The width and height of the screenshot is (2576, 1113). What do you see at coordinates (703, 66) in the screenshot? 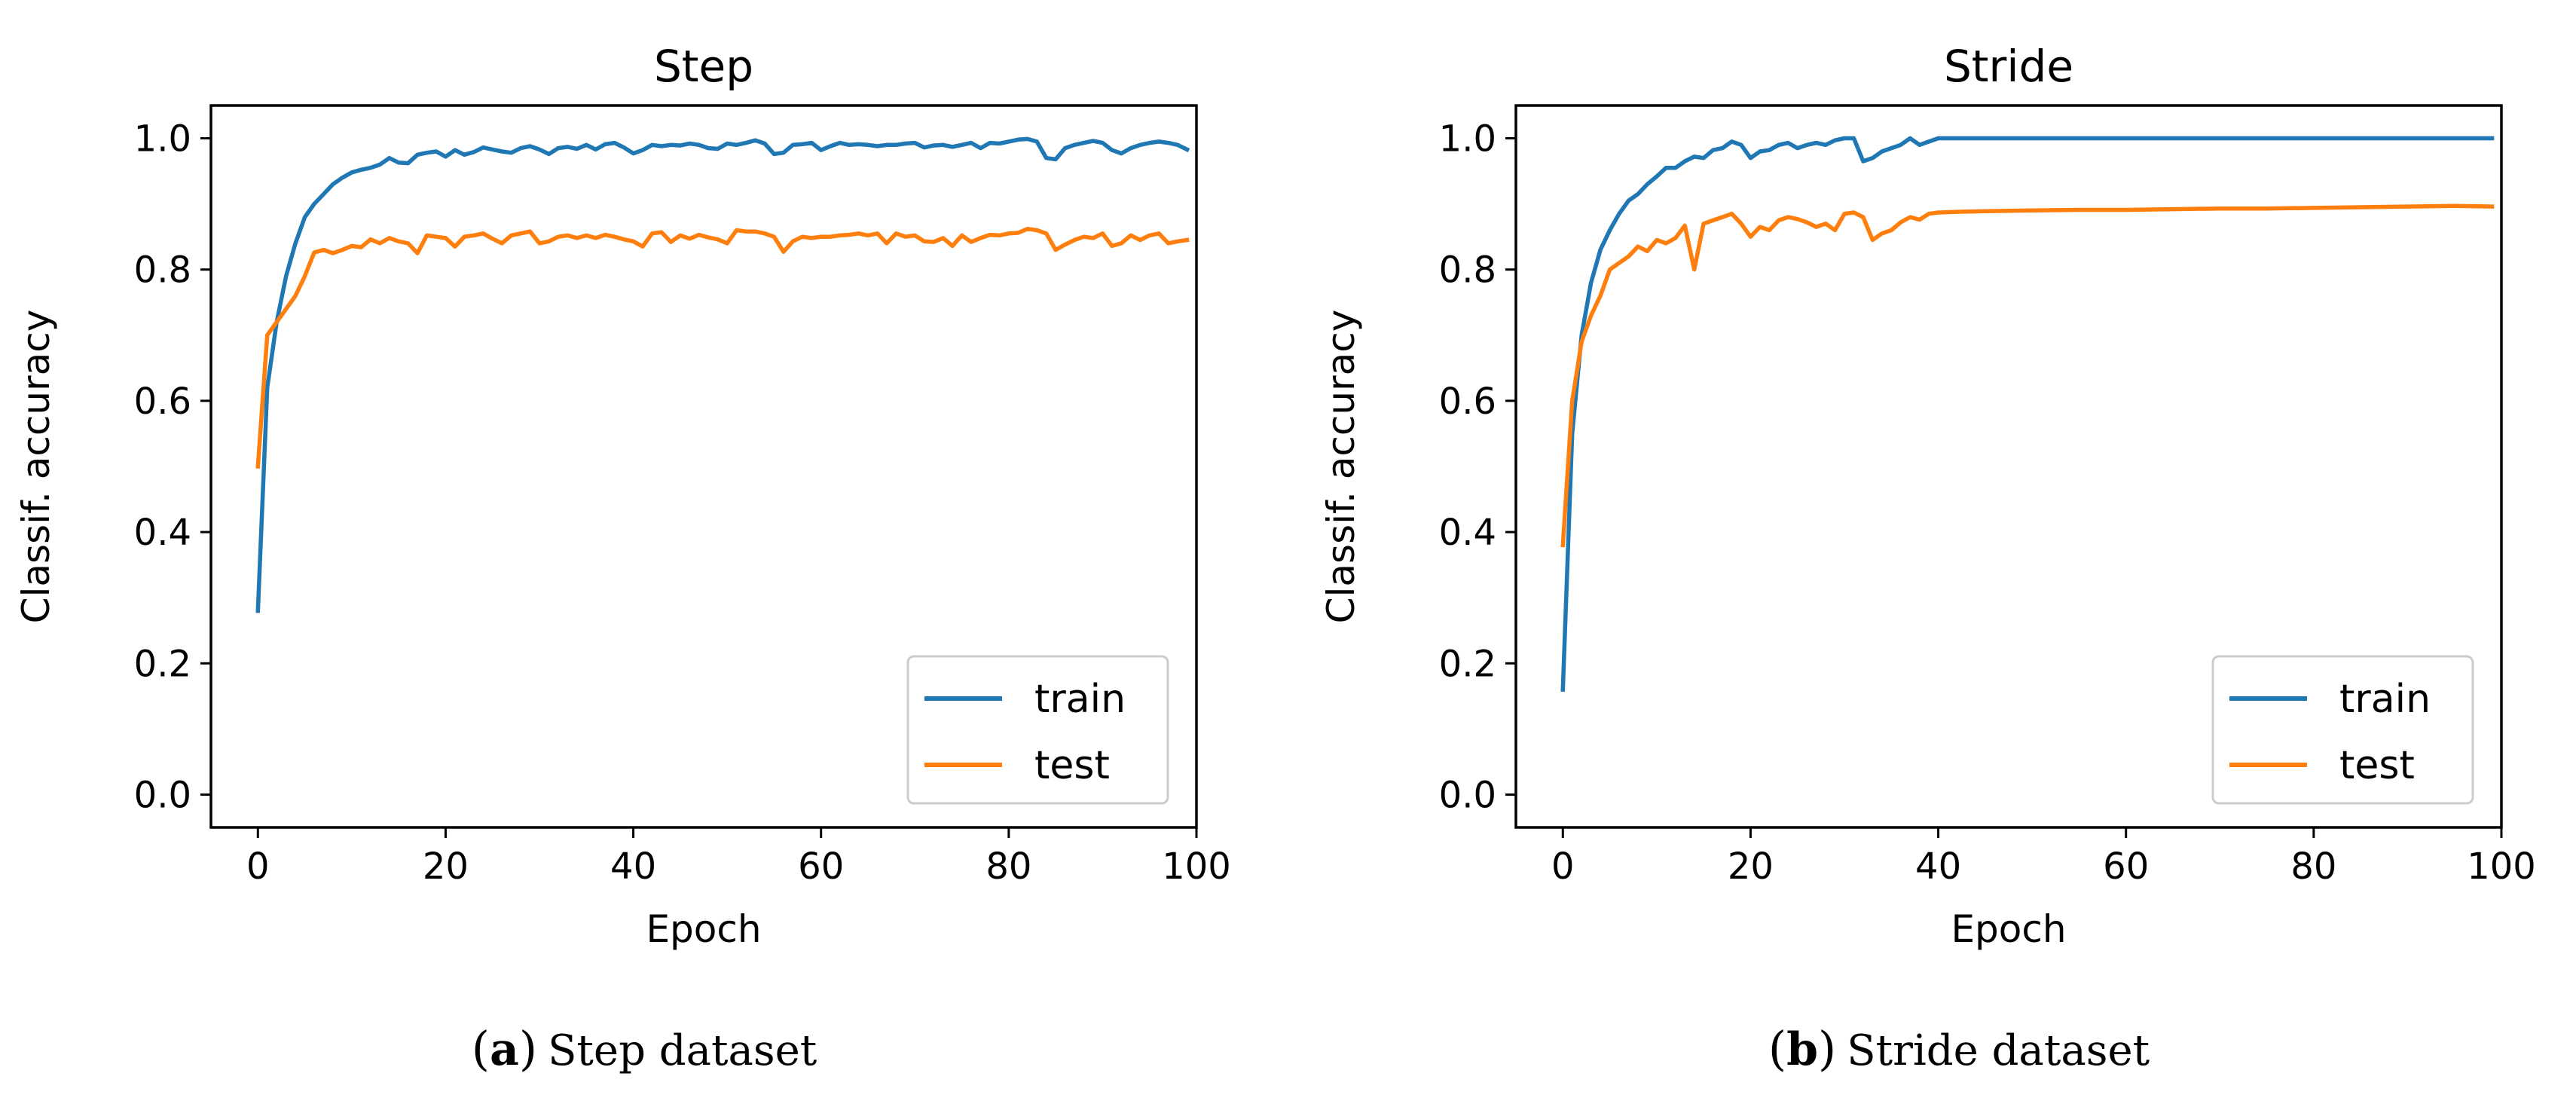
I see `chart-title: Step` at bounding box center [703, 66].